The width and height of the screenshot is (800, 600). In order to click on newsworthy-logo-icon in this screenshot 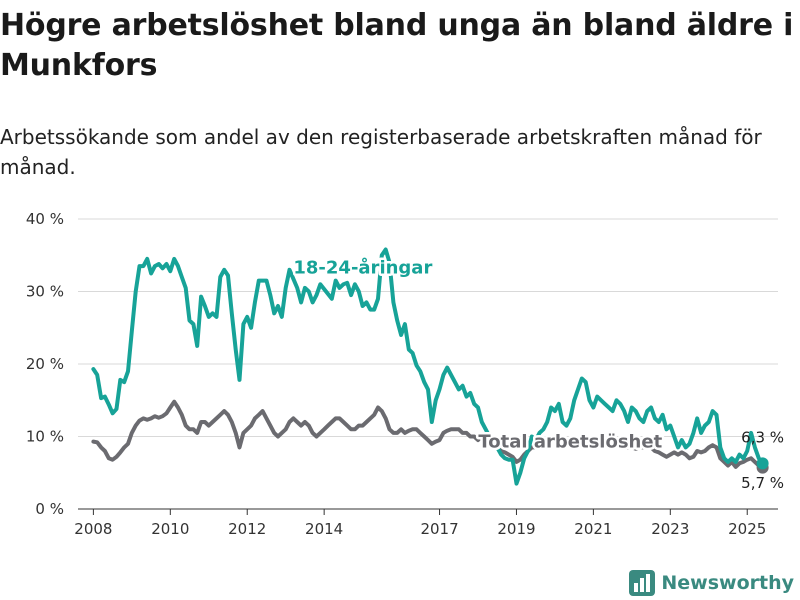, I will do `click(642, 583)`.